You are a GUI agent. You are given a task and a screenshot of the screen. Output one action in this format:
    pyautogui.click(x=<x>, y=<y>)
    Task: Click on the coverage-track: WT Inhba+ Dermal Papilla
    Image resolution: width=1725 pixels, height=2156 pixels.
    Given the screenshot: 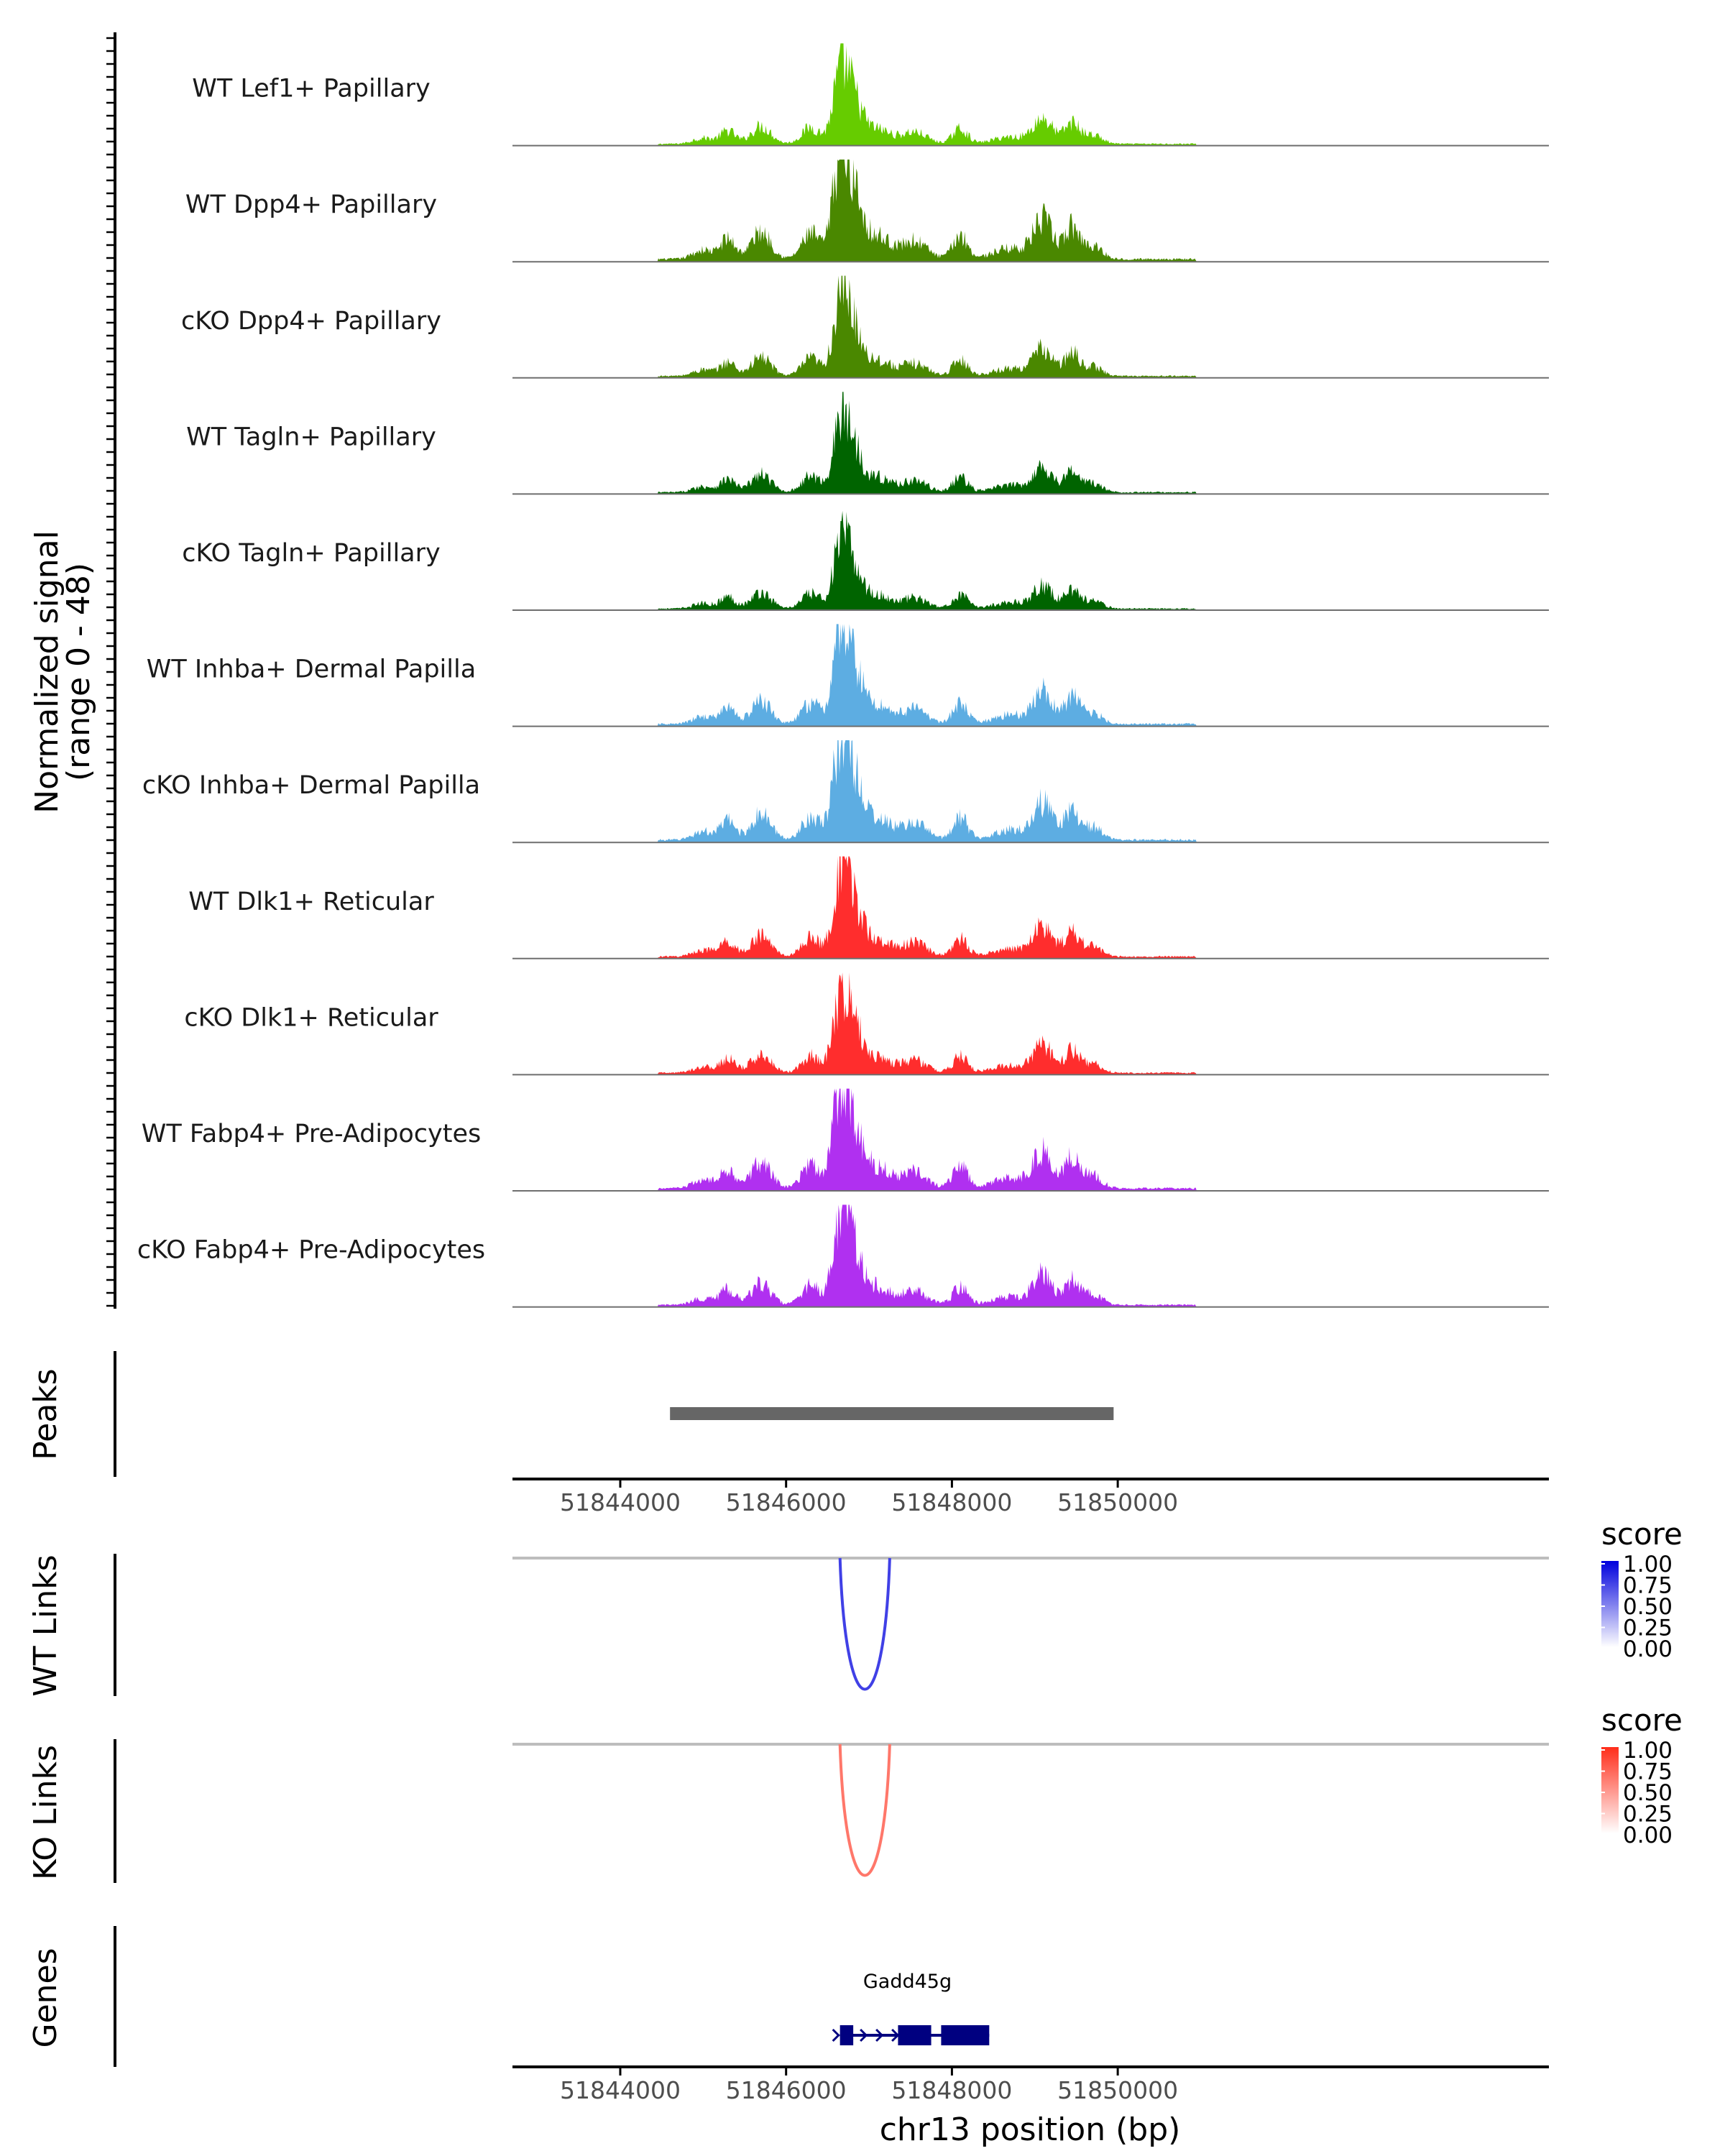 What is the action you would take?
    pyautogui.click(x=848, y=675)
    